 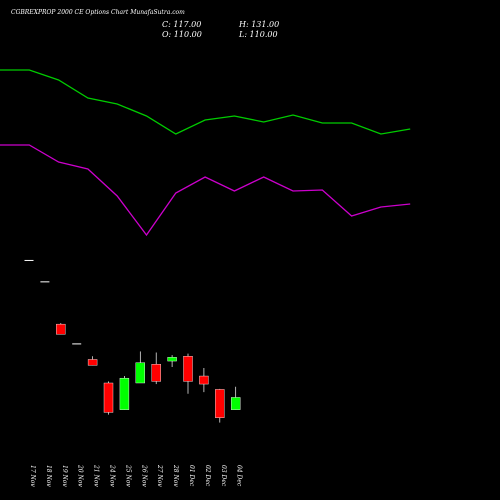 I want to click on date-label: 27 Nov, so click(x=159, y=475).